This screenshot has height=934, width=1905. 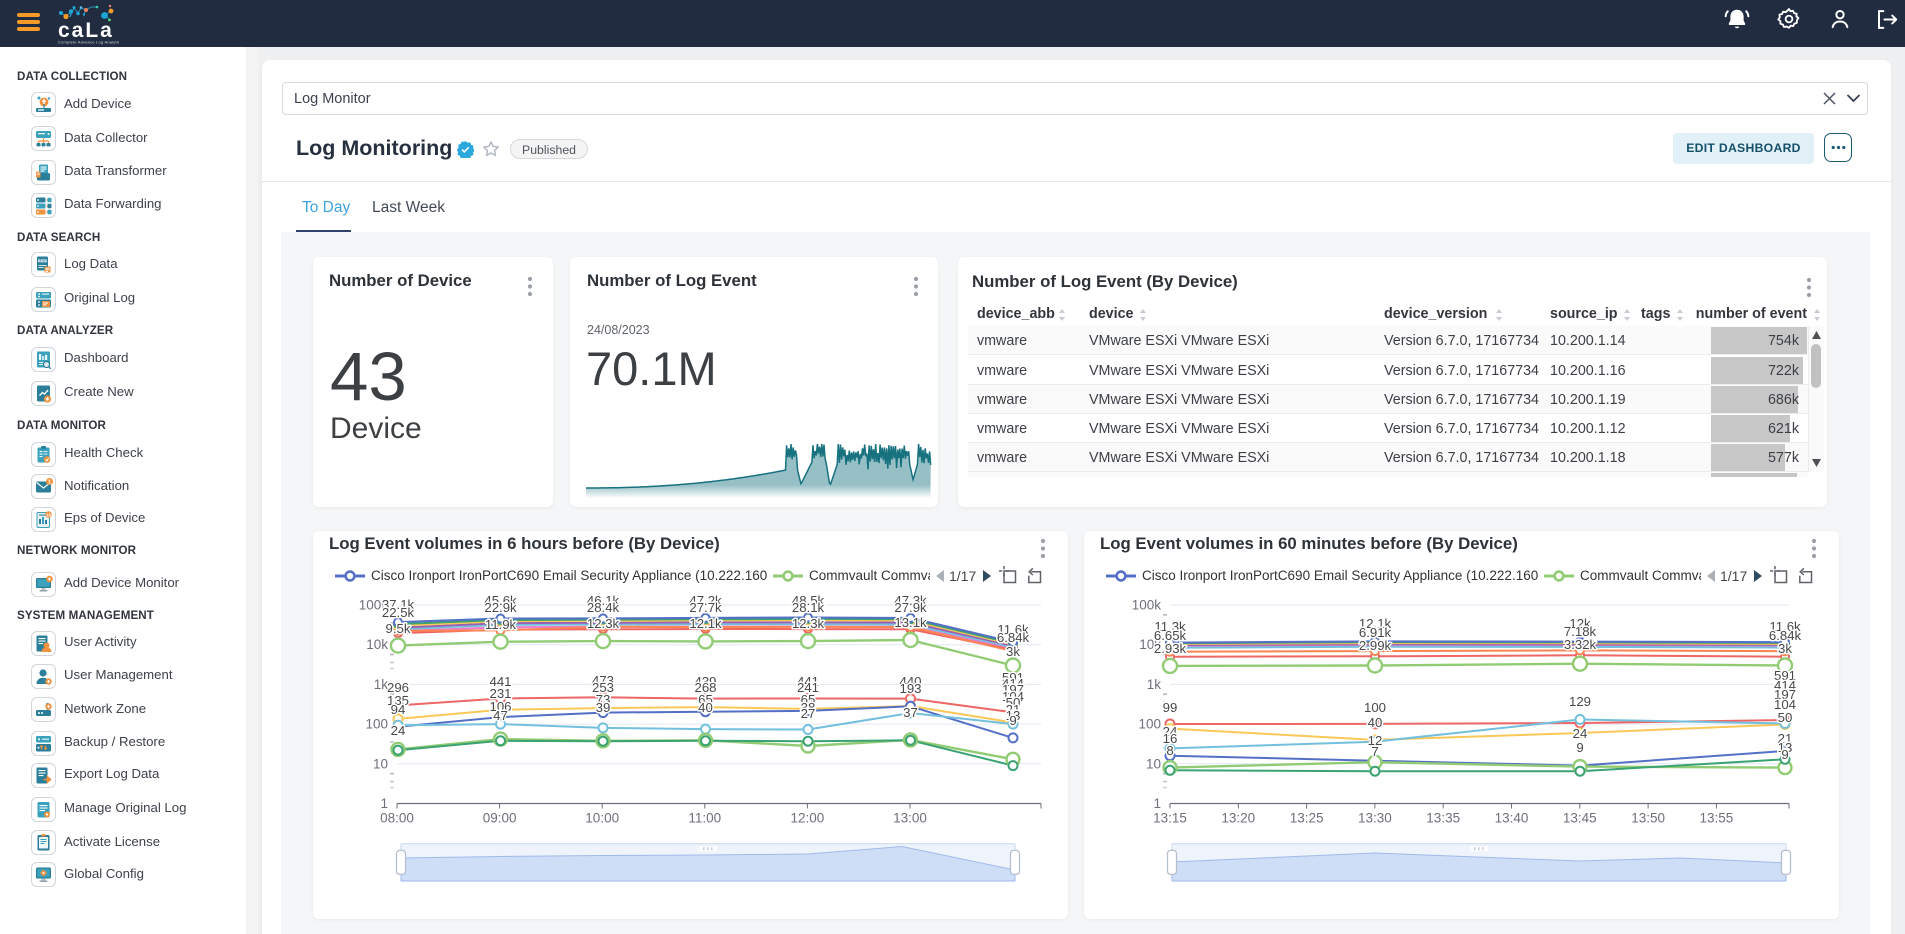 I want to click on svg-text: 253, so click(x=603, y=687).